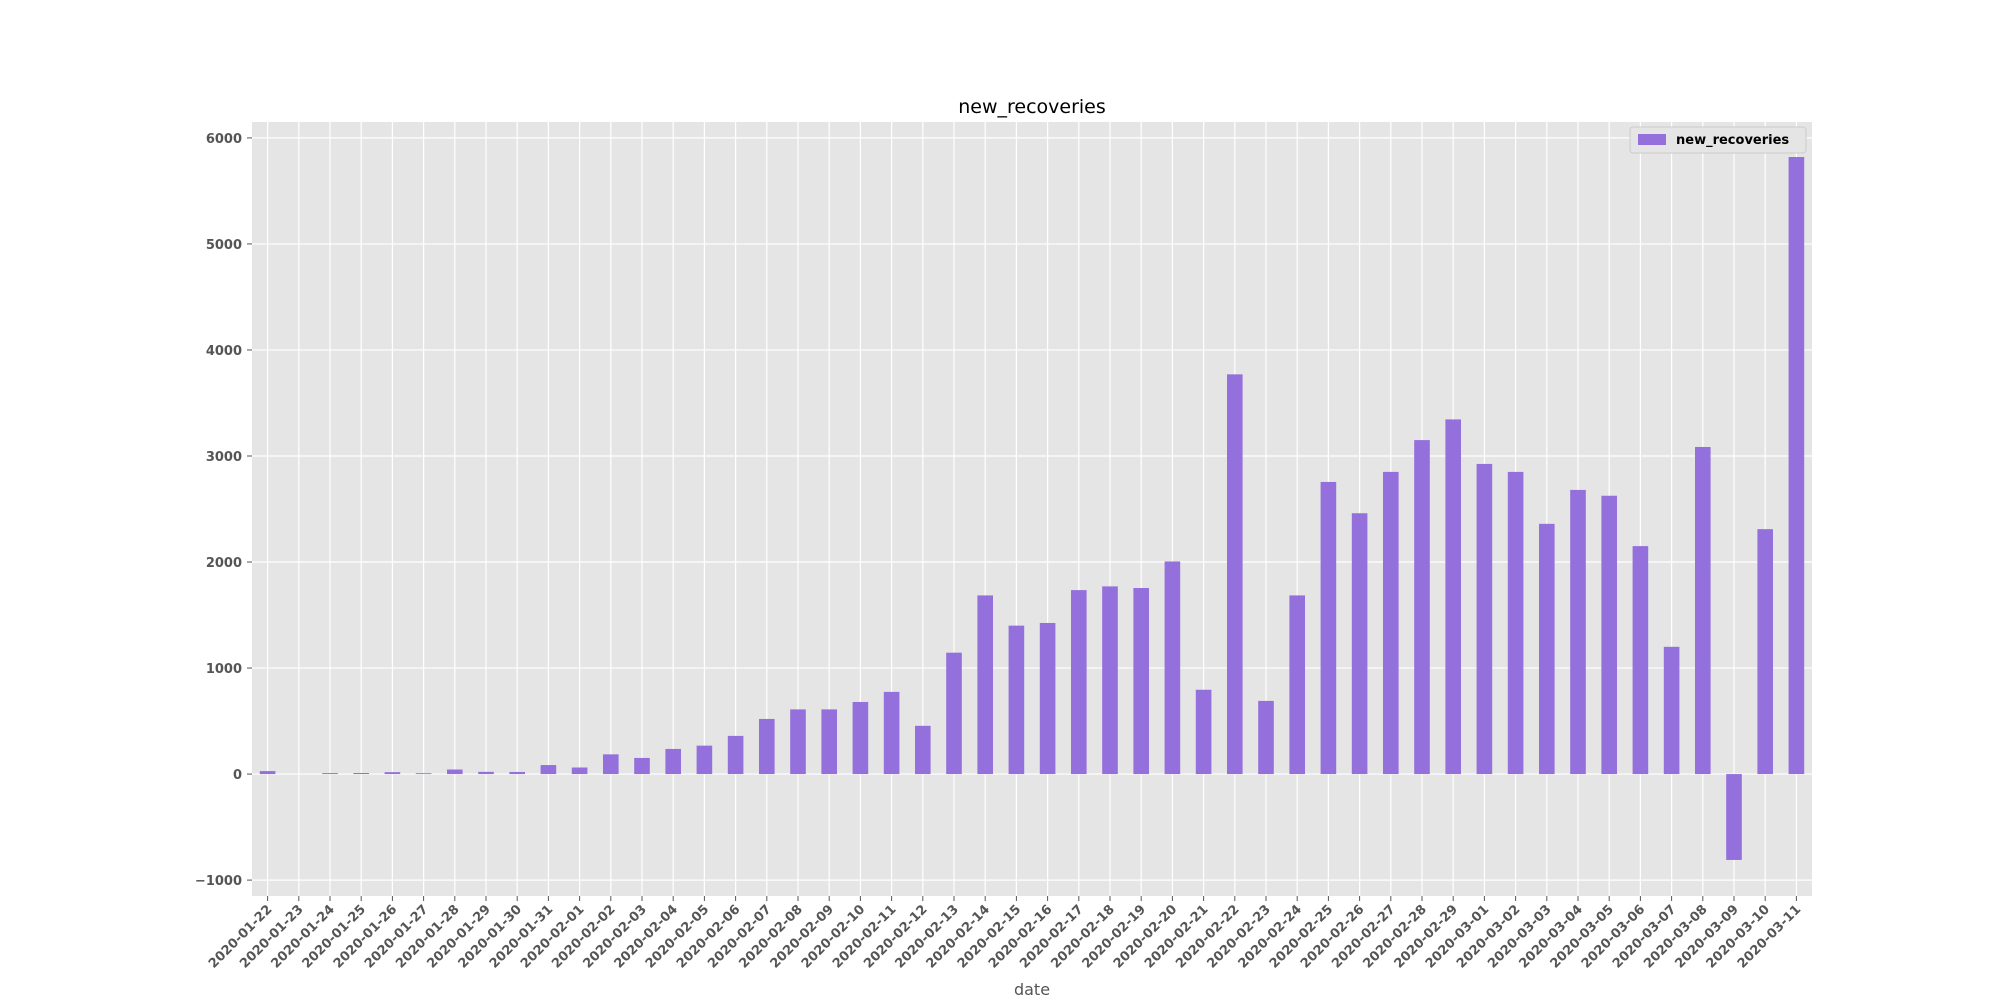 The image size is (2000, 1000). I want to click on legend: new_recoveries, so click(1718, 140).